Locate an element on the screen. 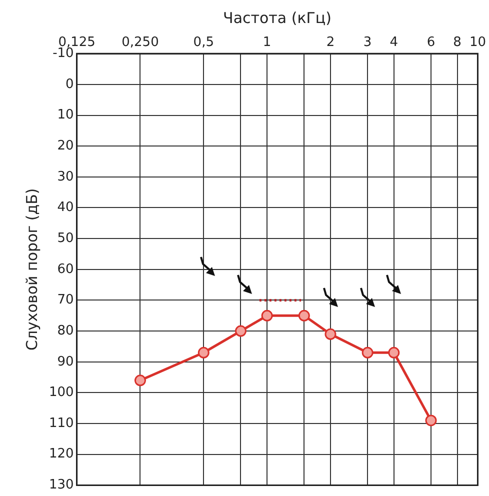 The width and height of the screenshot is (489, 496). y-tick-label: 0 is located at coordinates (70, 84).